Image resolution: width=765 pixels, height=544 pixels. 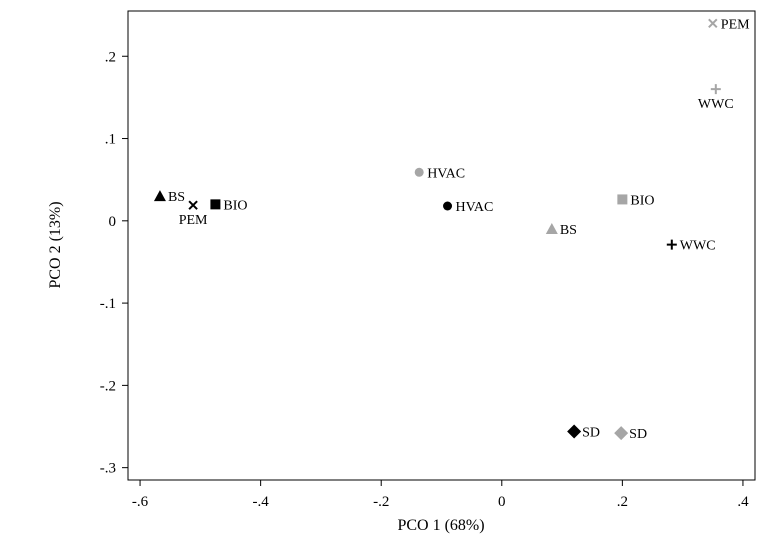 I want to click on y-tick-label: .2, so click(x=110, y=57).